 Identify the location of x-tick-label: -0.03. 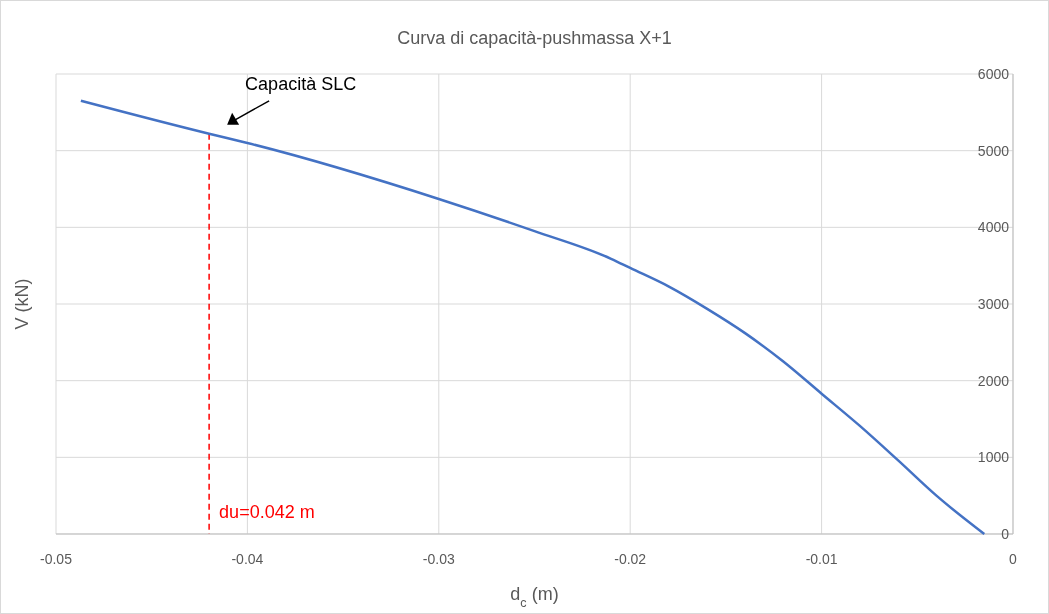
(438, 559).